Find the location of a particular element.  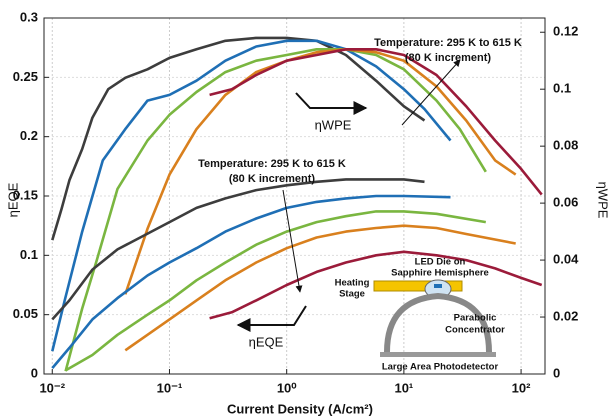

y-tick-label: 0.1 is located at coordinates (29, 254).